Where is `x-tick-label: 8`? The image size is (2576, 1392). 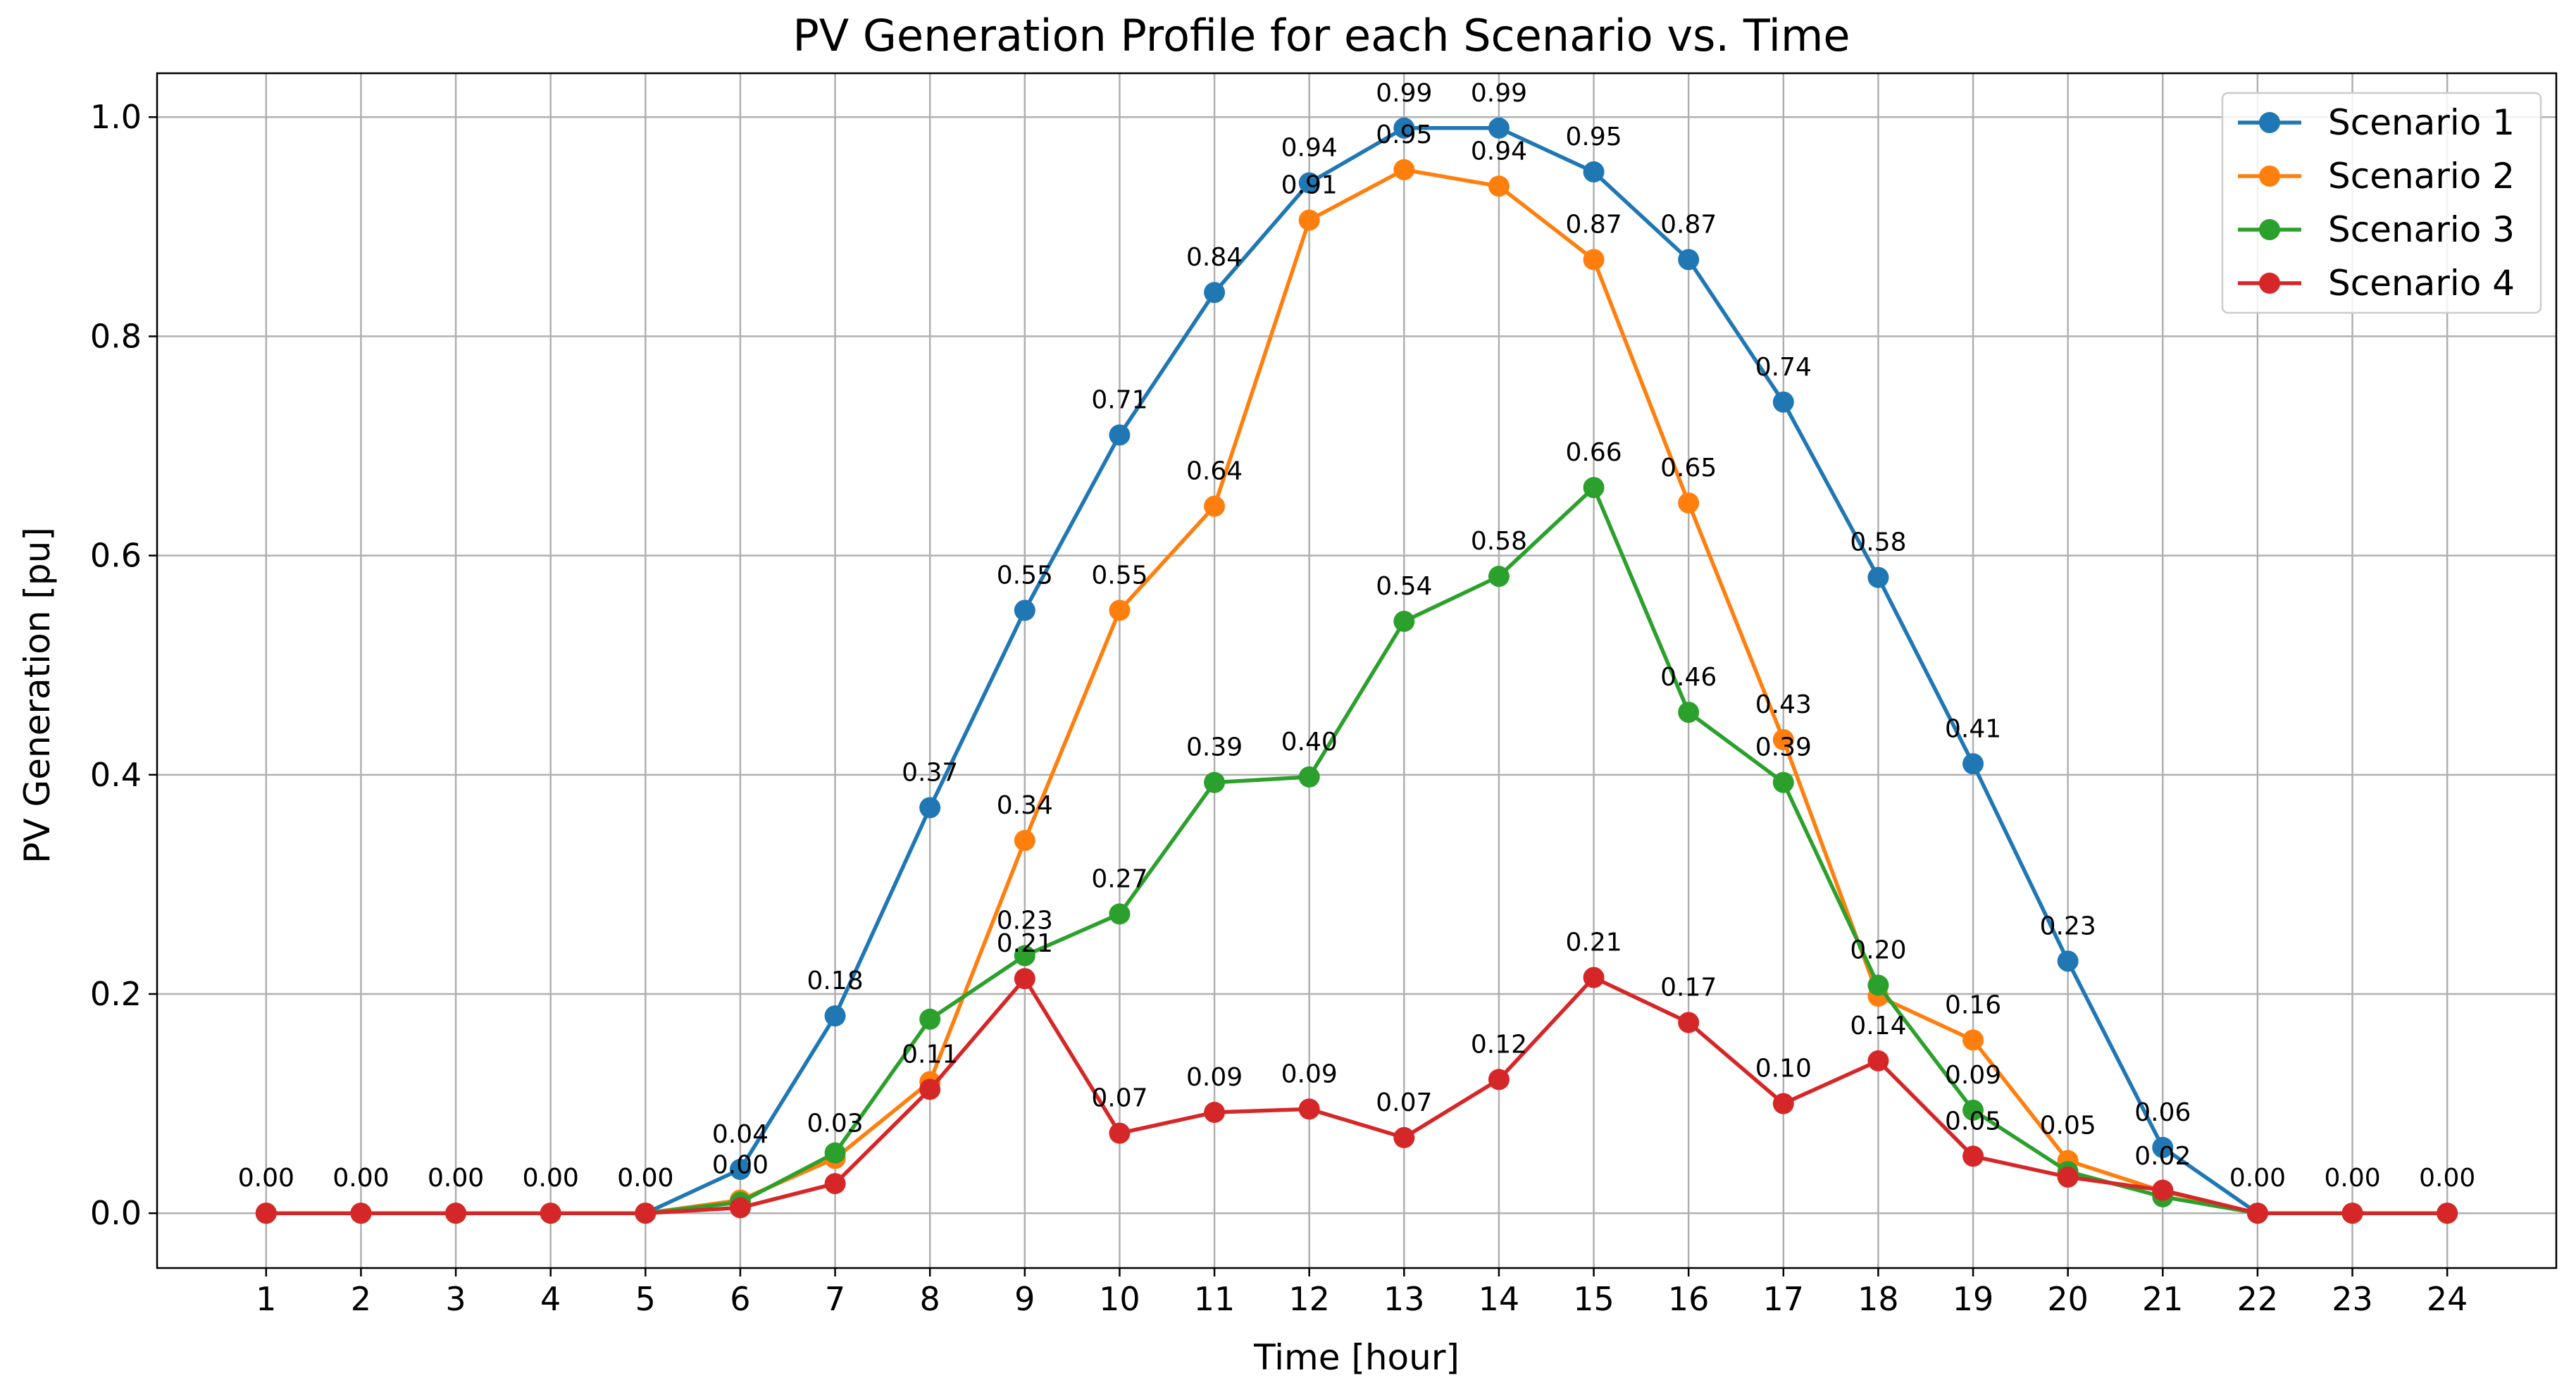
x-tick-label: 8 is located at coordinates (930, 1299).